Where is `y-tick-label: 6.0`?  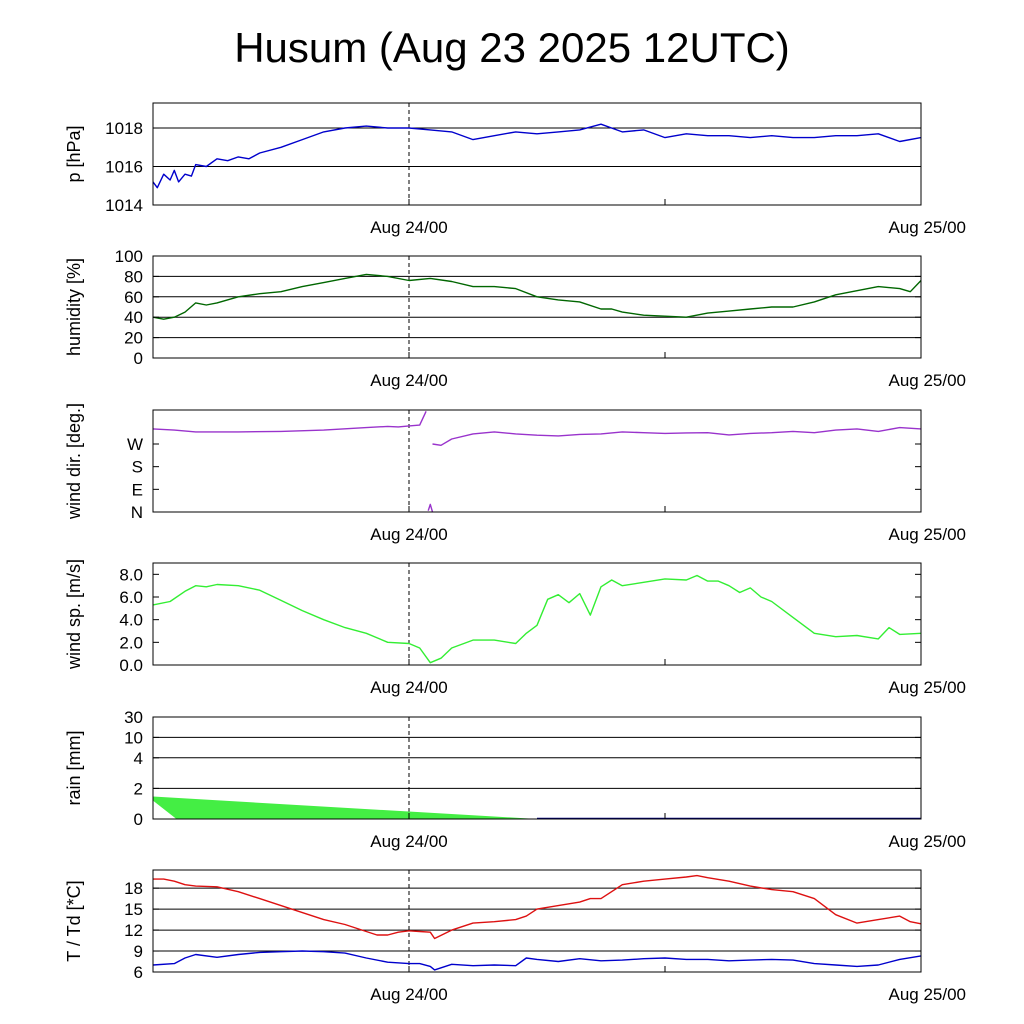 y-tick-label: 6.0 is located at coordinates (131, 597).